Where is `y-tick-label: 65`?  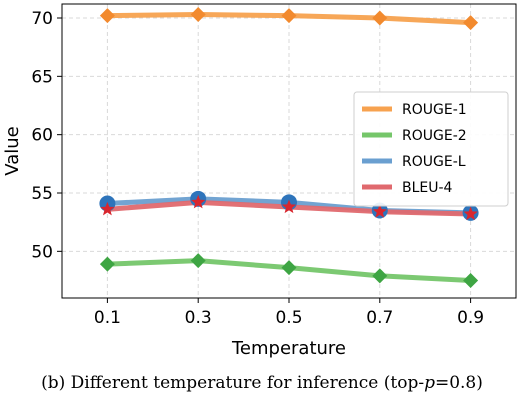 y-tick-label: 65 is located at coordinates (42, 77).